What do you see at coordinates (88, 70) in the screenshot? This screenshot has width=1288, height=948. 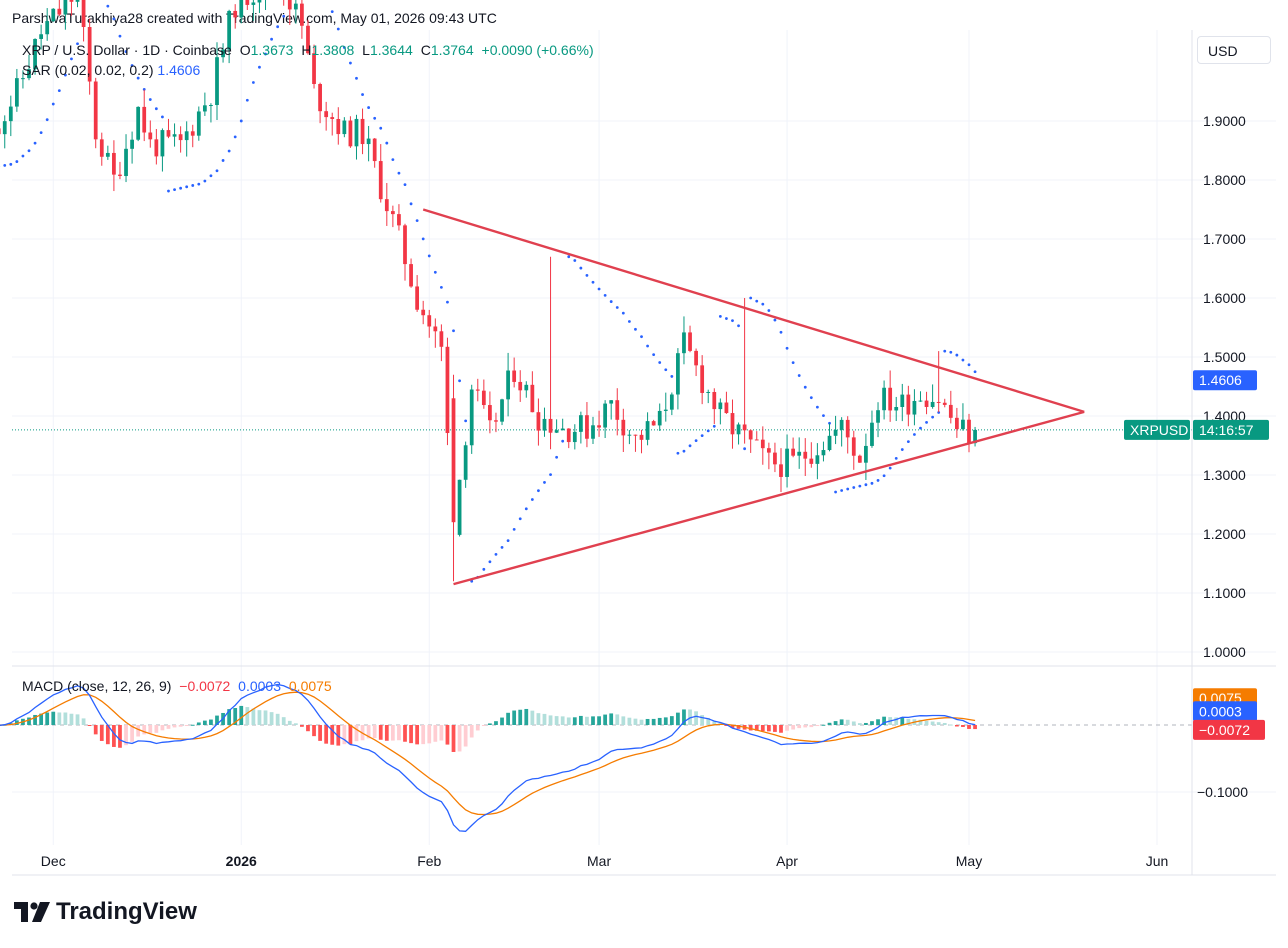 I see `sar-label: SAR (0.02, 0.02, 0.2)` at bounding box center [88, 70].